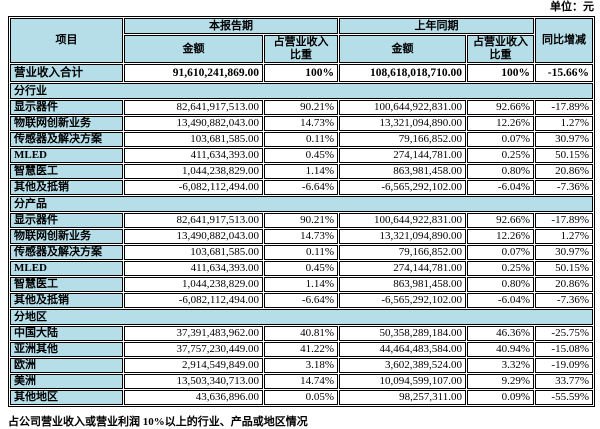 The width and height of the screenshot is (600, 429). What do you see at coordinates (193, 49) in the screenshot?
I see `col-header-current-amount: 金额` at bounding box center [193, 49].